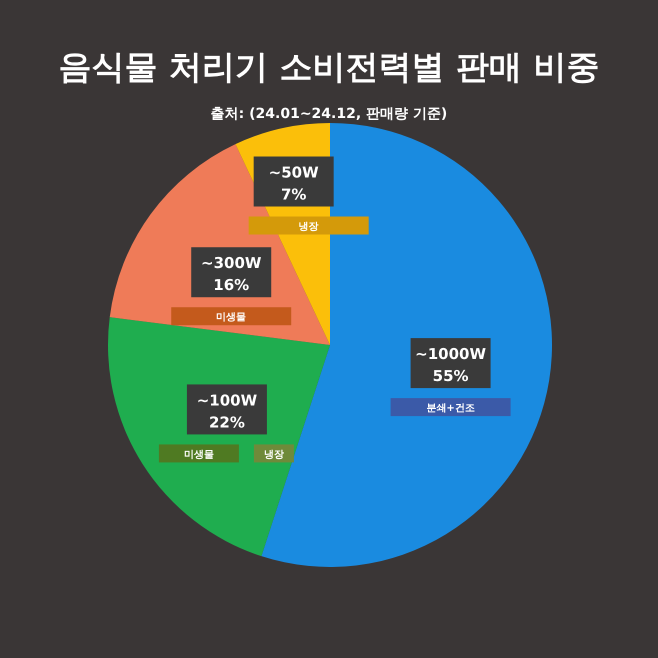 This screenshot has width=658, height=658. Describe the element at coordinates (231, 285) in the screenshot. I see `data-label: 16%` at that location.